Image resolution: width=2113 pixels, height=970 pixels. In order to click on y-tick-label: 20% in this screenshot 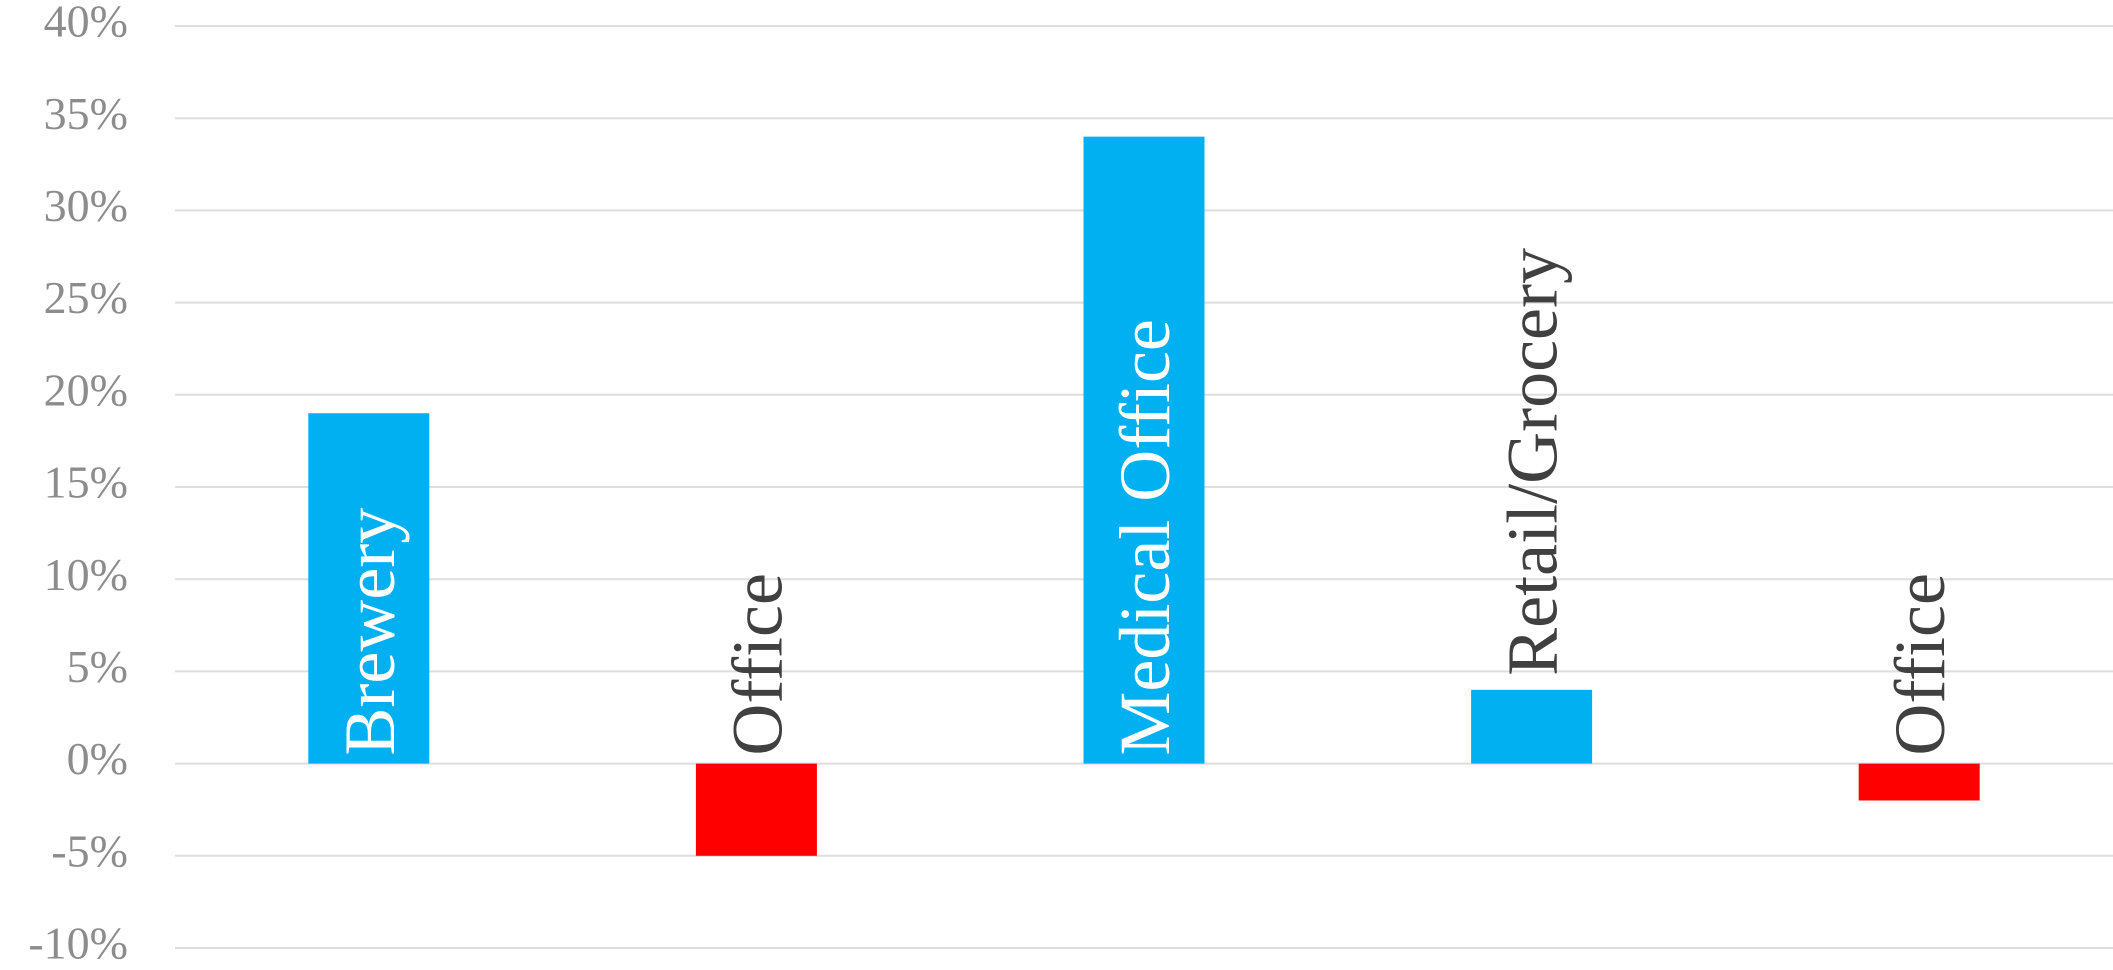, I will do `click(86, 389)`.